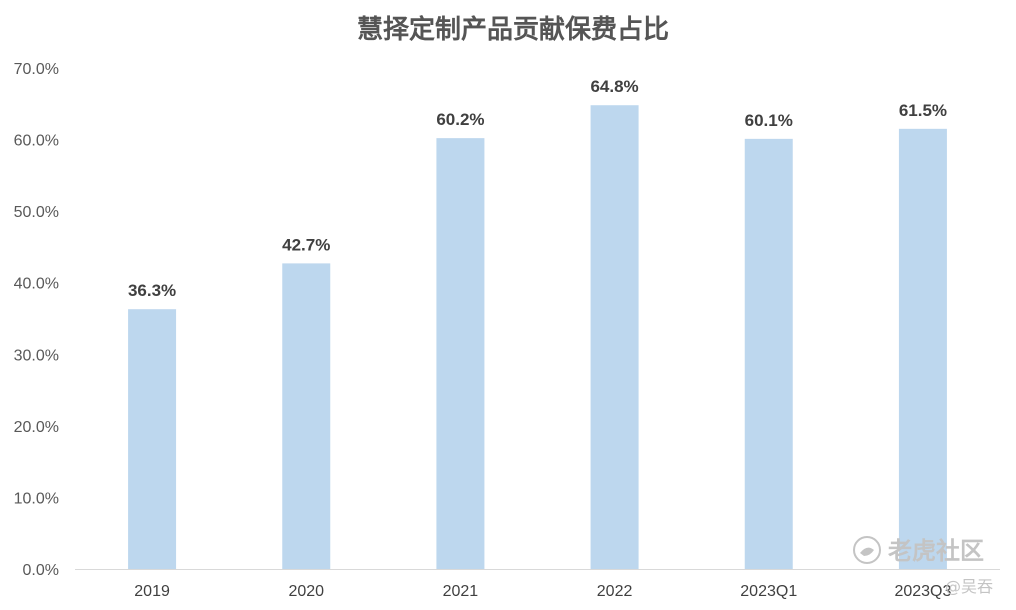 Image resolution: width=1016 pixels, height=610 pixels. Describe the element at coordinates (922, 591) in the screenshot. I see `x-tick-label: 2023Q3` at that location.